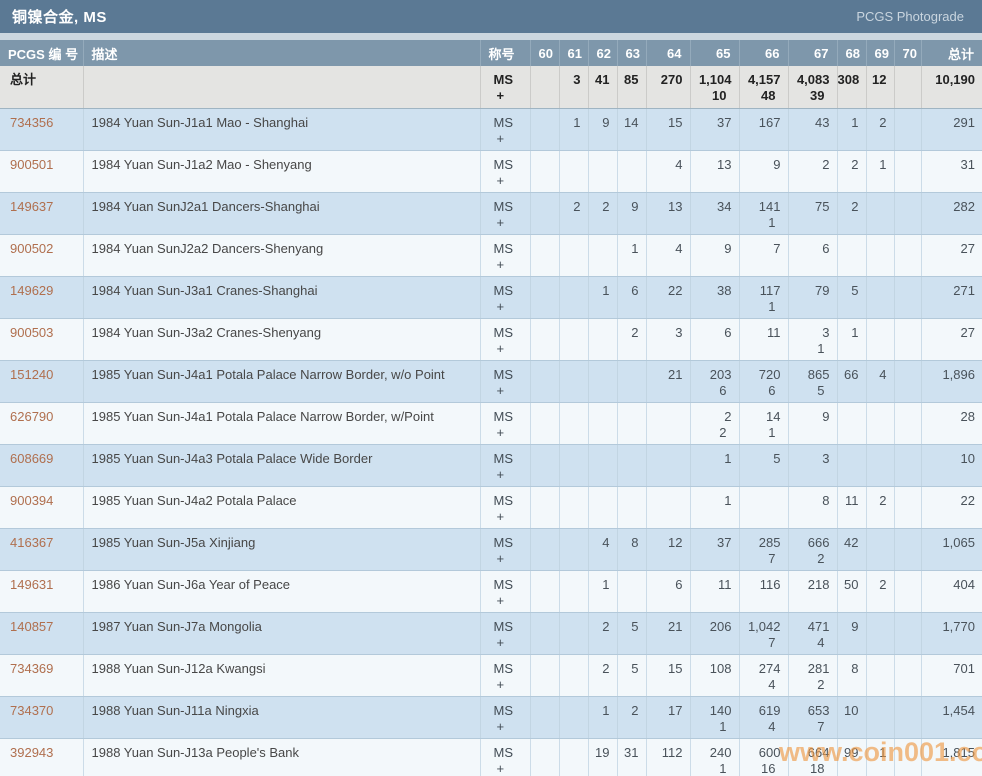 This screenshot has height=776, width=982. Describe the element at coordinates (679, 584) in the screenshot. I see `ms-count: 6` at that location.